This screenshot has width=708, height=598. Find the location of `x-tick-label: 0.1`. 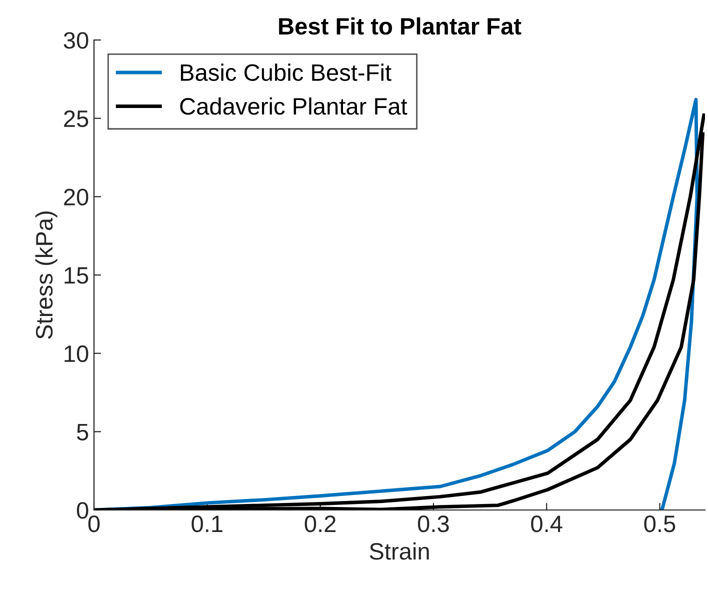

x-tick-label: 0.1 is located at coordinates (207, 523).